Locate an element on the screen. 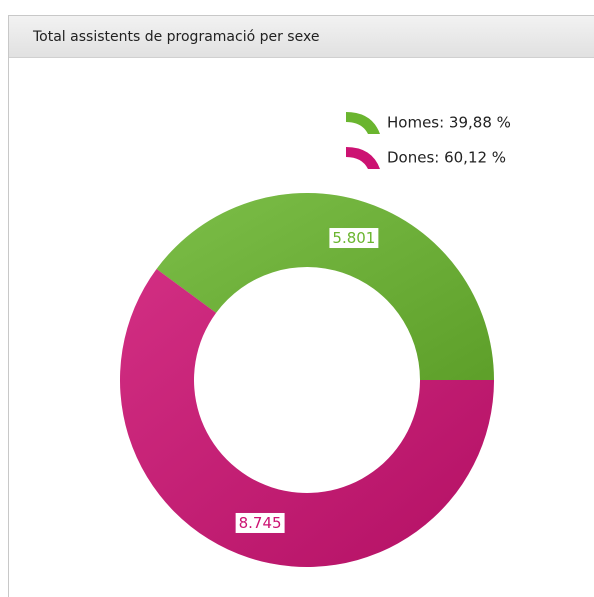 This screenshot has height=597, width=594. legend-label: Dones: 60,12 % is located at coordinates (446, 158).